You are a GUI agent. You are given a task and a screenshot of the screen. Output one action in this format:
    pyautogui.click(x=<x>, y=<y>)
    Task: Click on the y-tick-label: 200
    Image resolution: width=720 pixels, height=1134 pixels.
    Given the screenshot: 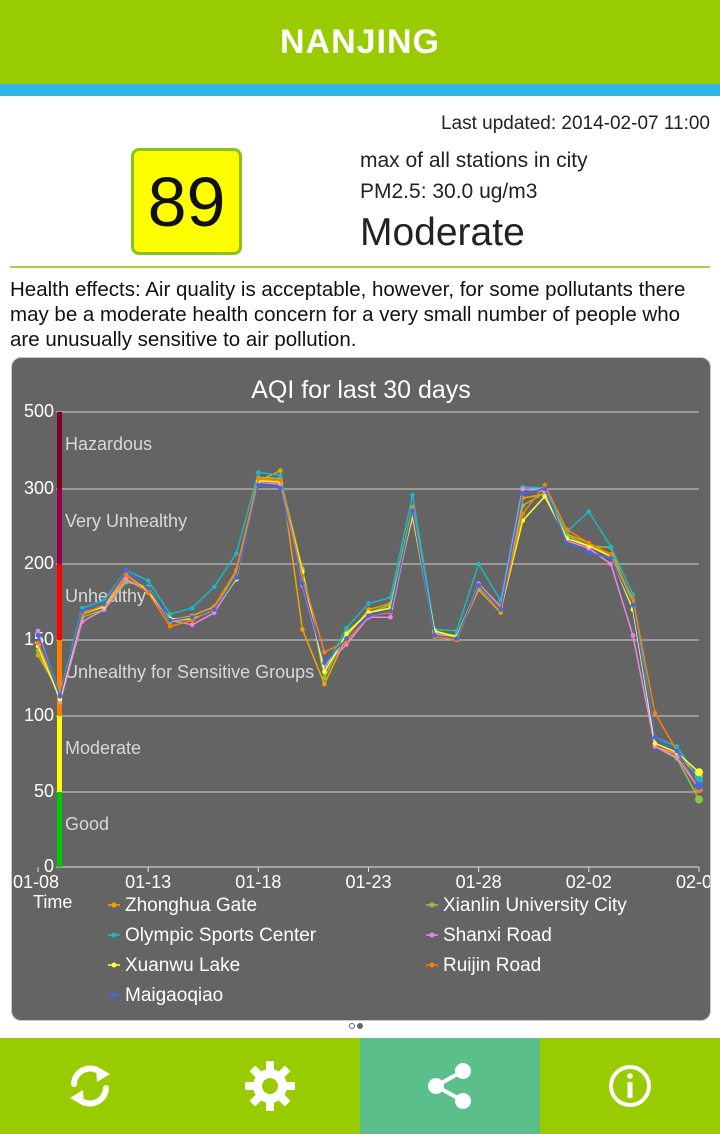 What is the action you would take?
    pyautogui.click(x=39, y=563)
    